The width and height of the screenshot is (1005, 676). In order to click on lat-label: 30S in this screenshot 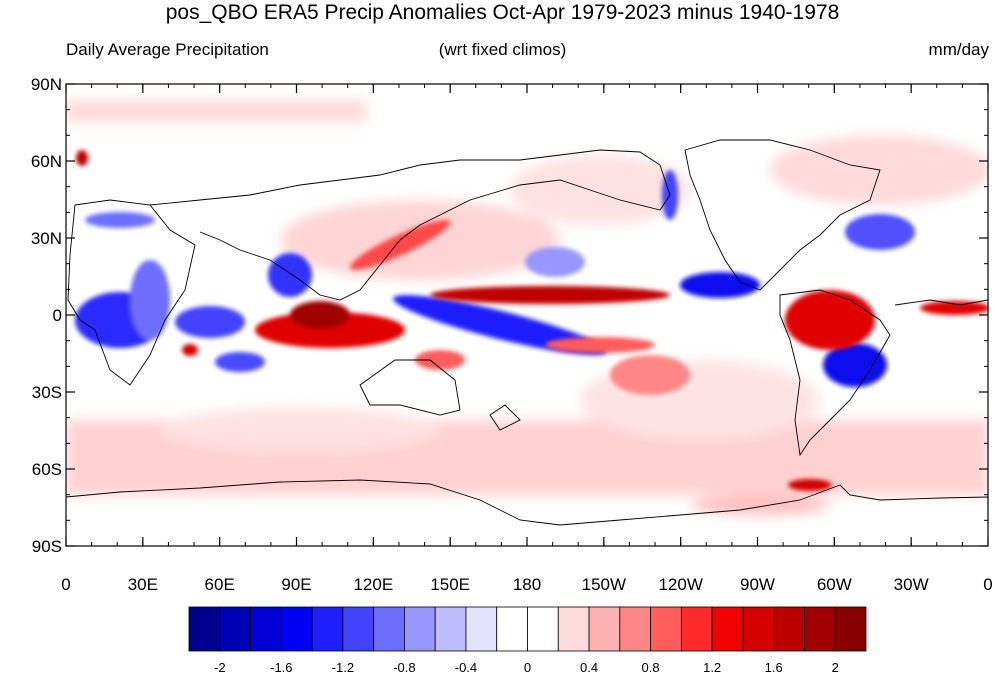, I will do `click(47, 392)`.